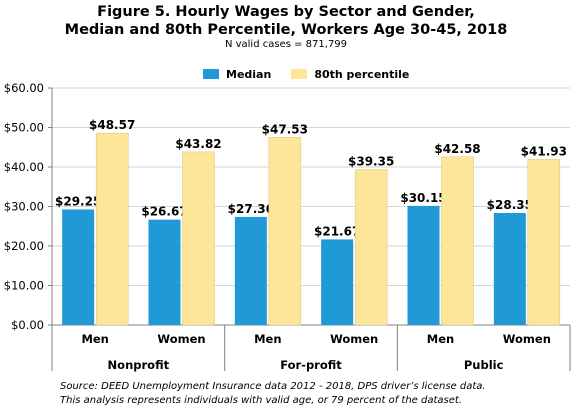 The height and width of the screenshot is (409, 572). Describe the element at coordinates (286, 44) in the screenshot. I see `chart-subtitle: N valid cases = 871,799` at that location.